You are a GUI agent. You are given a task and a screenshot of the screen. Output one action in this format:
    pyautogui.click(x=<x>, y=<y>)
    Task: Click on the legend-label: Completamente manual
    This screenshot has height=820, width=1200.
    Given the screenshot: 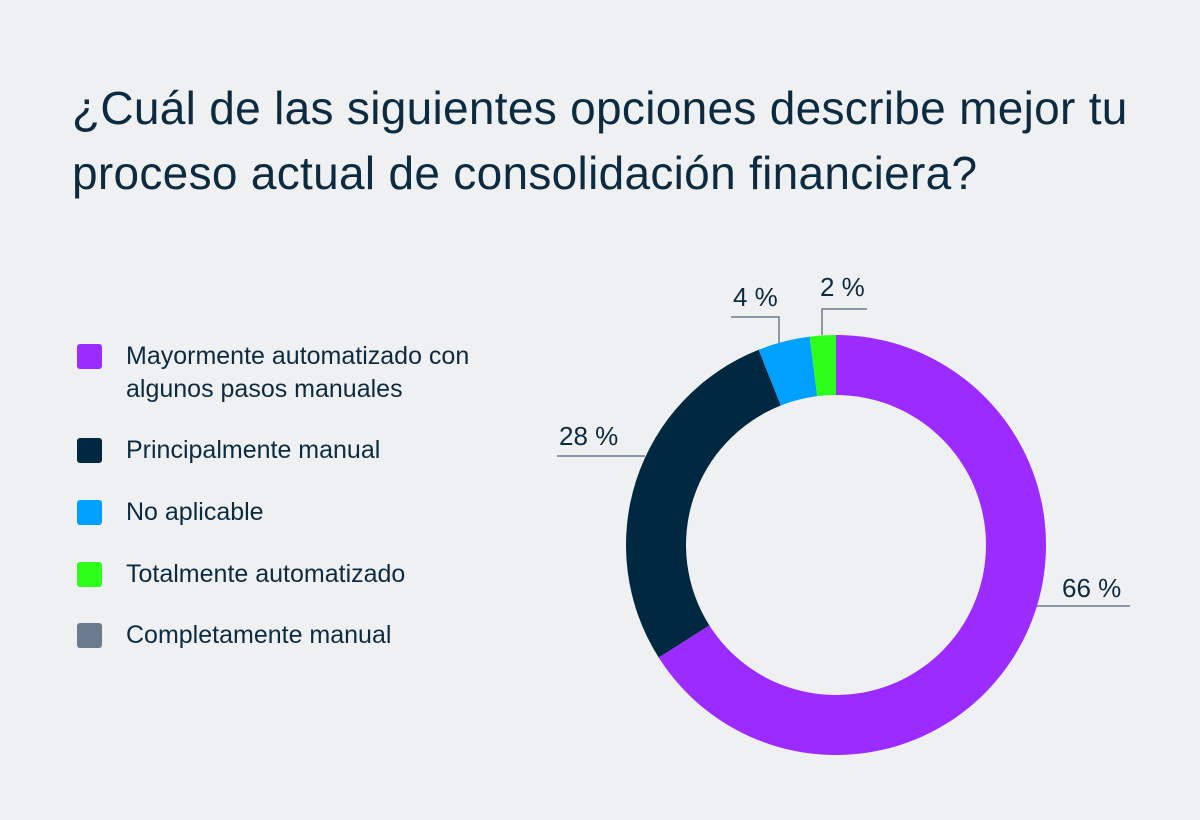 What is the action you would take?
    pyautogui.click(x=259, y=635)
    